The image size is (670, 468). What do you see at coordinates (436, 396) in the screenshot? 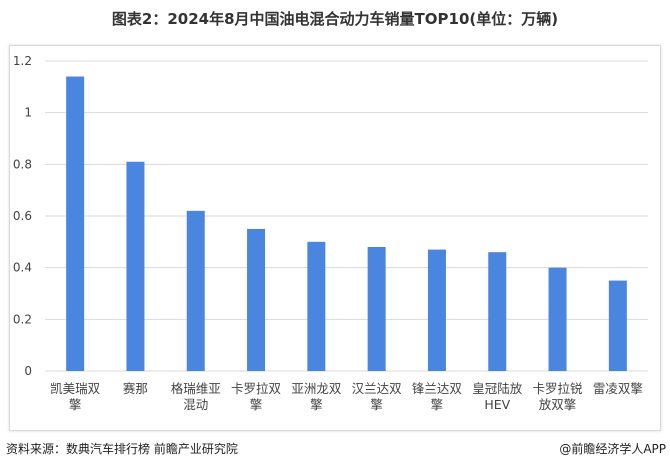
I see `x-tick-label: 锋兰达双擎` at bounding box center [436, 396].